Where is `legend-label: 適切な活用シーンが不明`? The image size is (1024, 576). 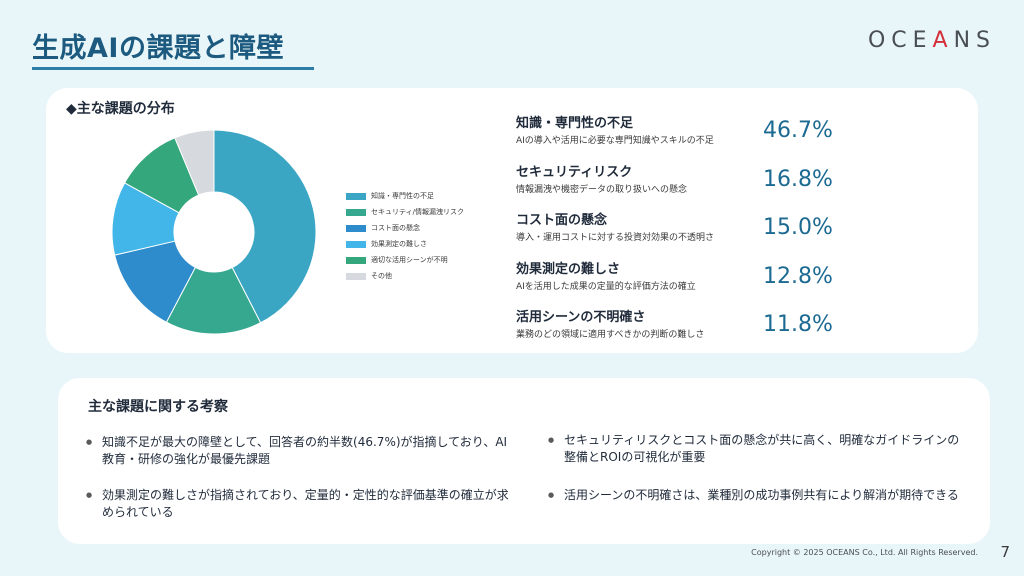 legend-label: 適切な活用シーンが不明 is located at coordinates (409, 260).